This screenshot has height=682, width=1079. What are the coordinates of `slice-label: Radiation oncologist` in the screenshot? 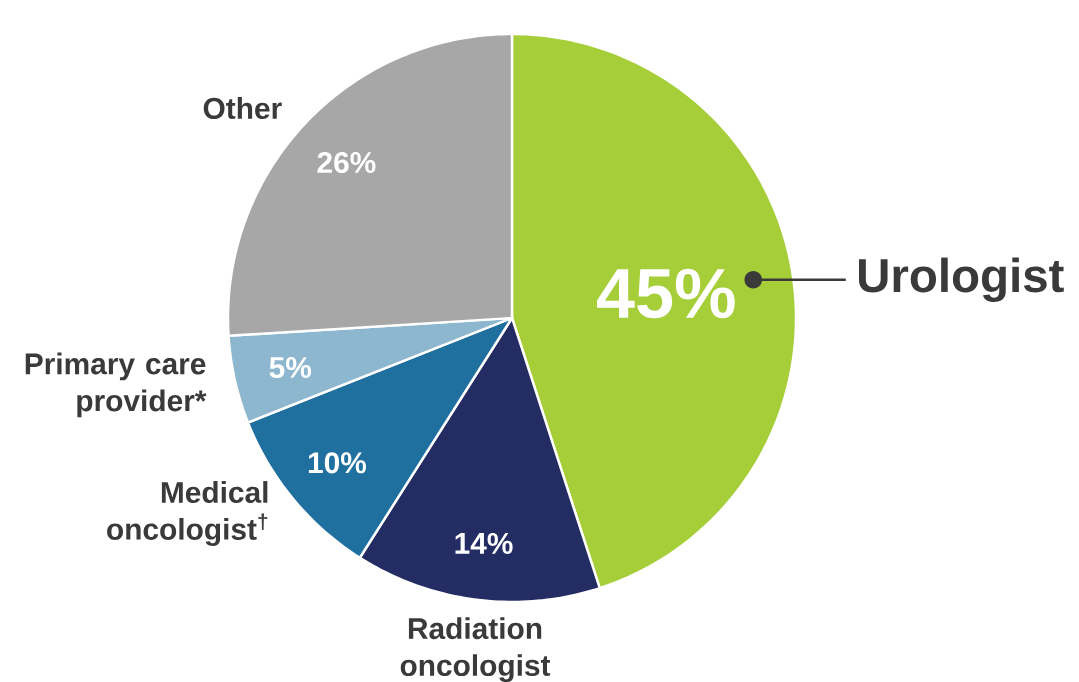 It's located at (475, 649).